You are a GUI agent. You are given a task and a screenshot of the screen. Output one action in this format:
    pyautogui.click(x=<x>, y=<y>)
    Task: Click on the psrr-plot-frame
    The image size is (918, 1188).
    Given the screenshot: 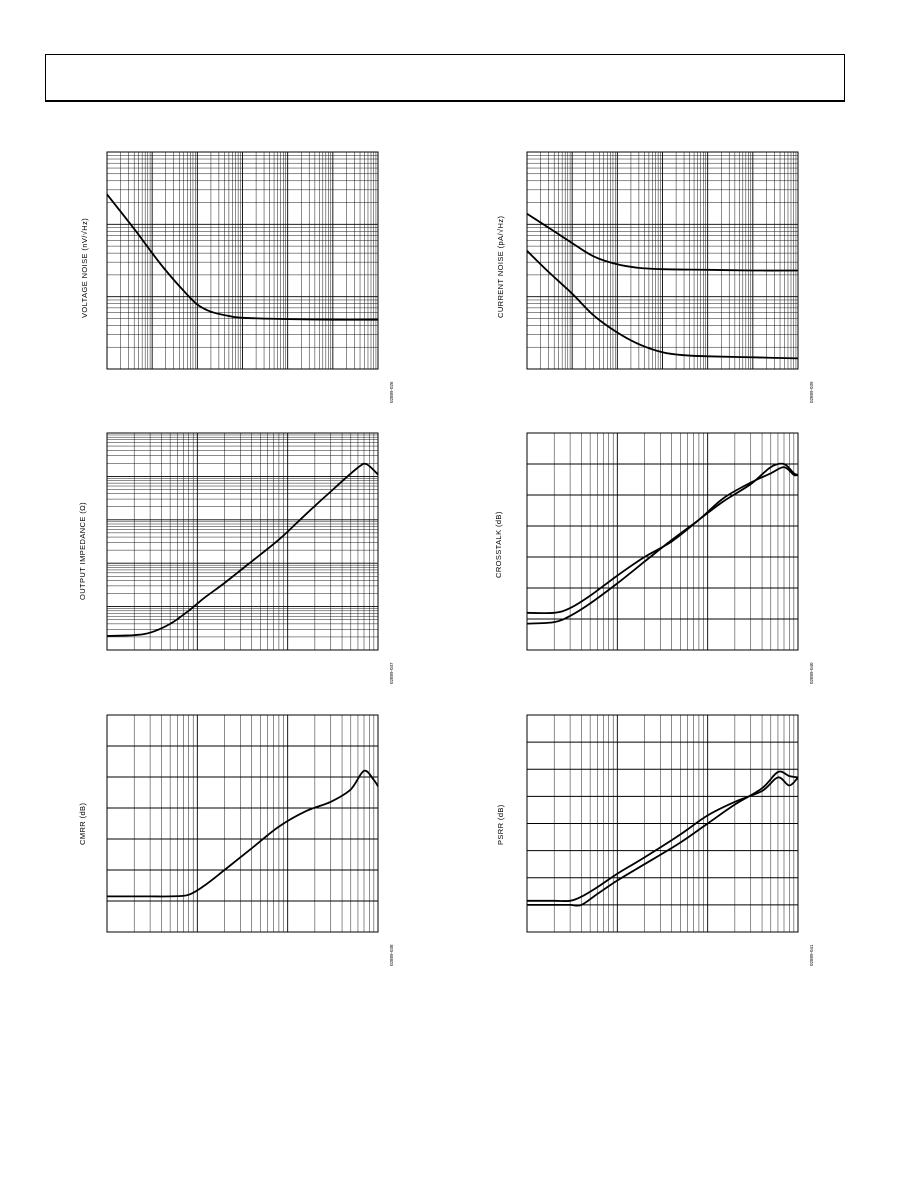 What is the action you would take?
    pyautogui.click(x=662, y=823)
    